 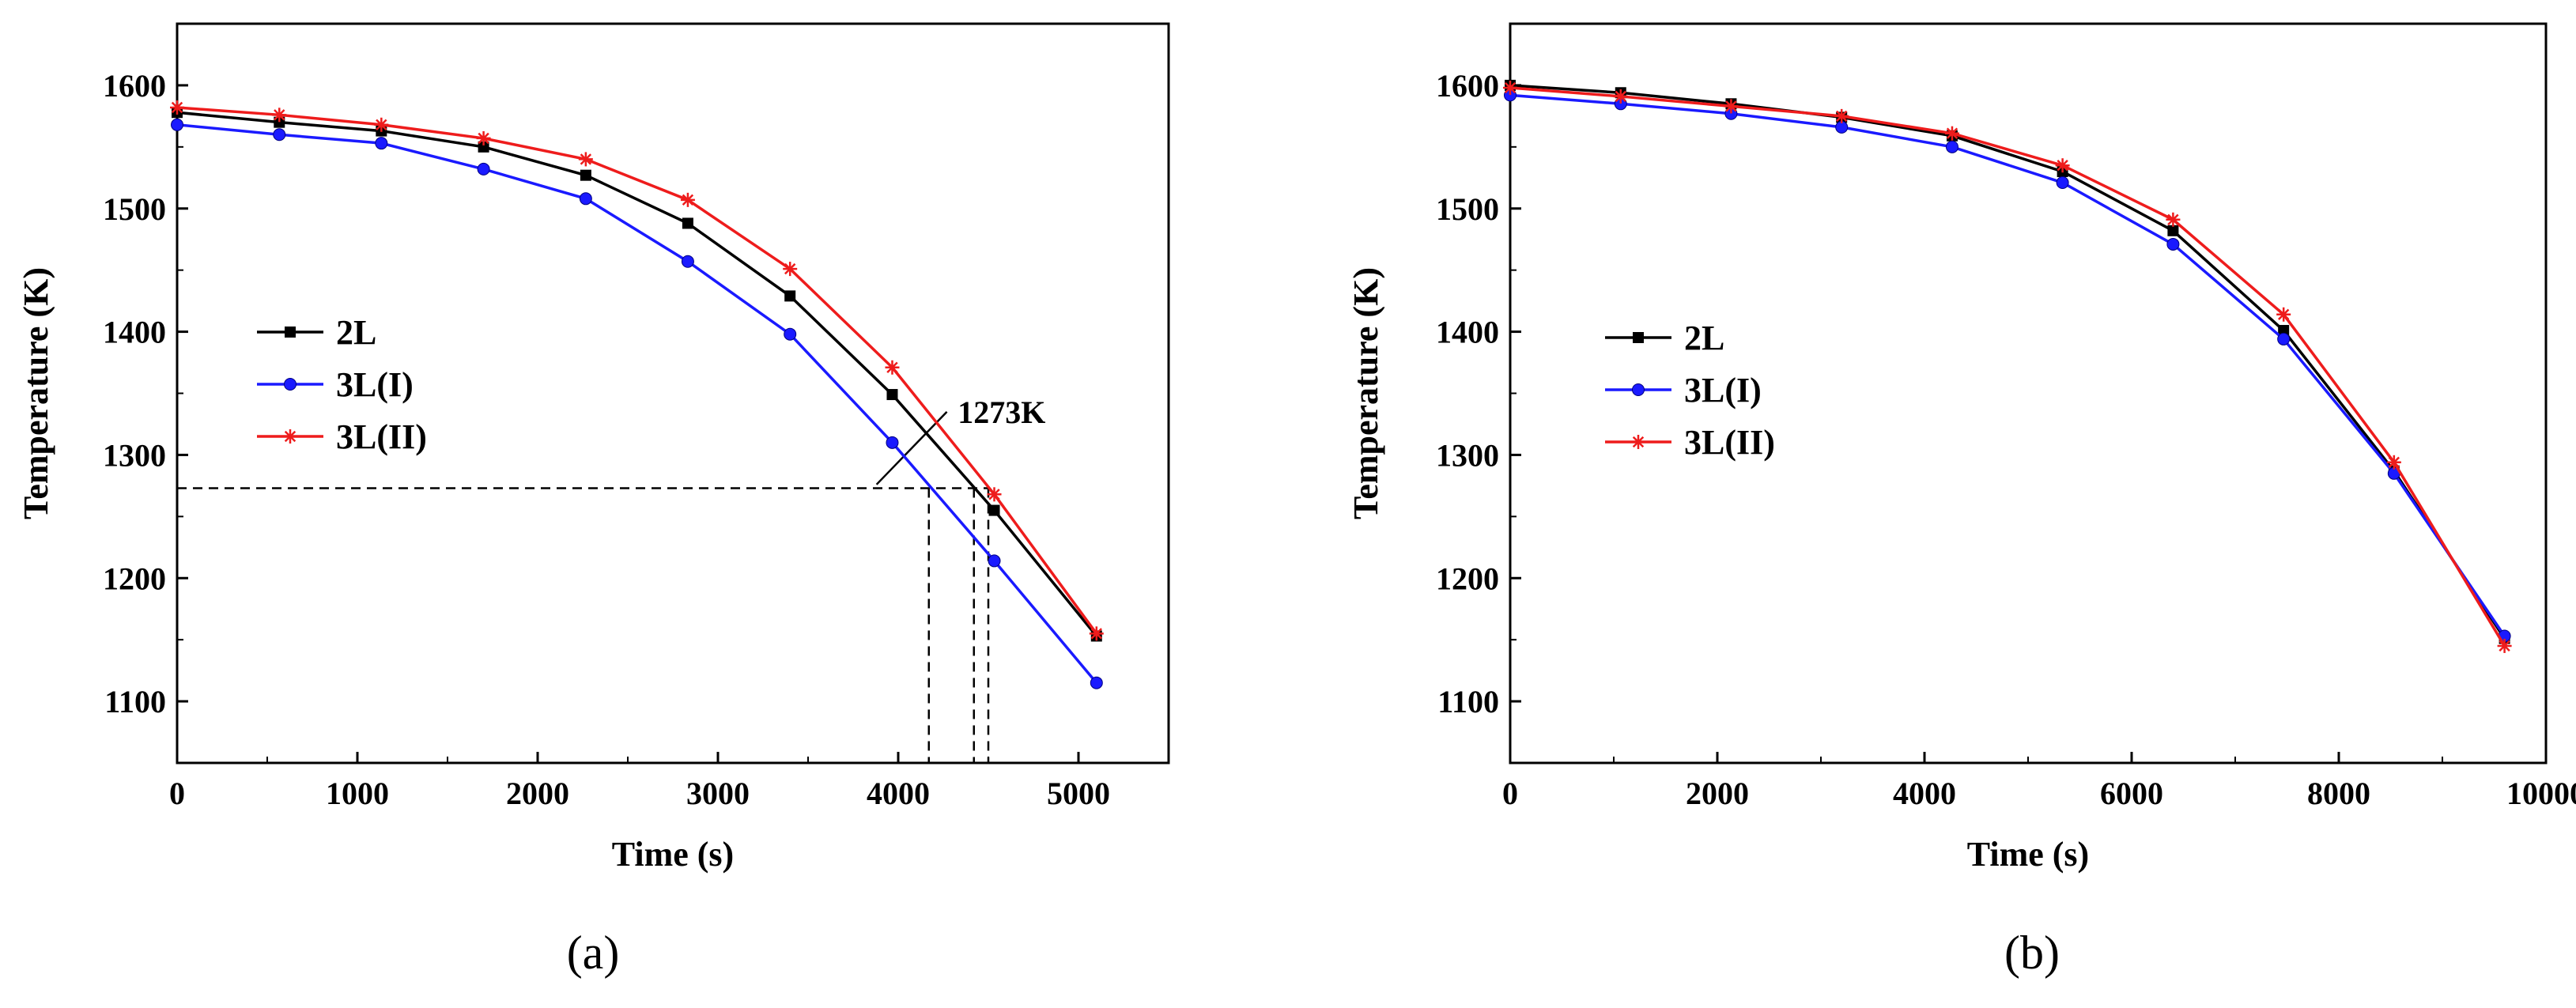 I want to click on y-tick-label: 1300, so click(x=1467, y=455).